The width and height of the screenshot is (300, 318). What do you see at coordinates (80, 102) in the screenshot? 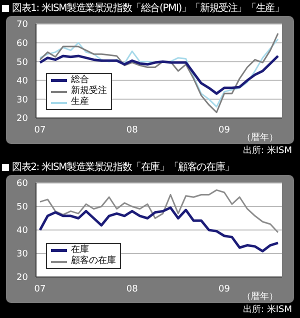
I see `legend-label: 生産` at bounding box center [80, 102].